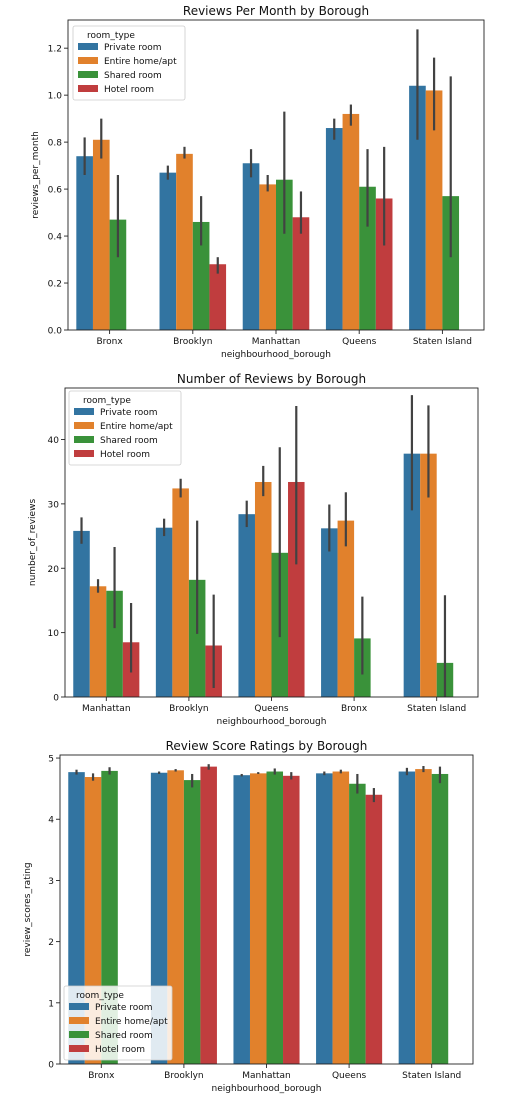 This screenshot has height=1103, width=523. Describe the element at coordinates (120, 1050) in the screenshot. I see `legend-label-hotel-room: Hotel room` at that location.